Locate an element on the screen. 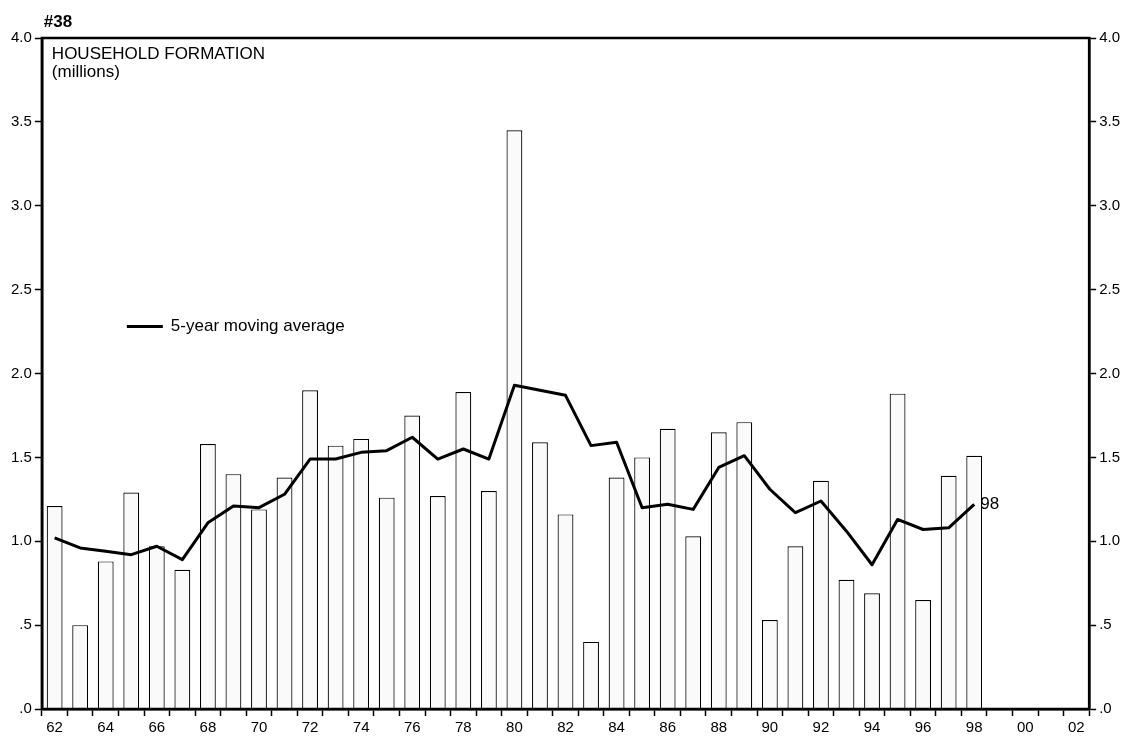 The width and height of the screenshot is (1135, 748). y2-tick-label: 2.5 is located at coordinates (1110, 288).